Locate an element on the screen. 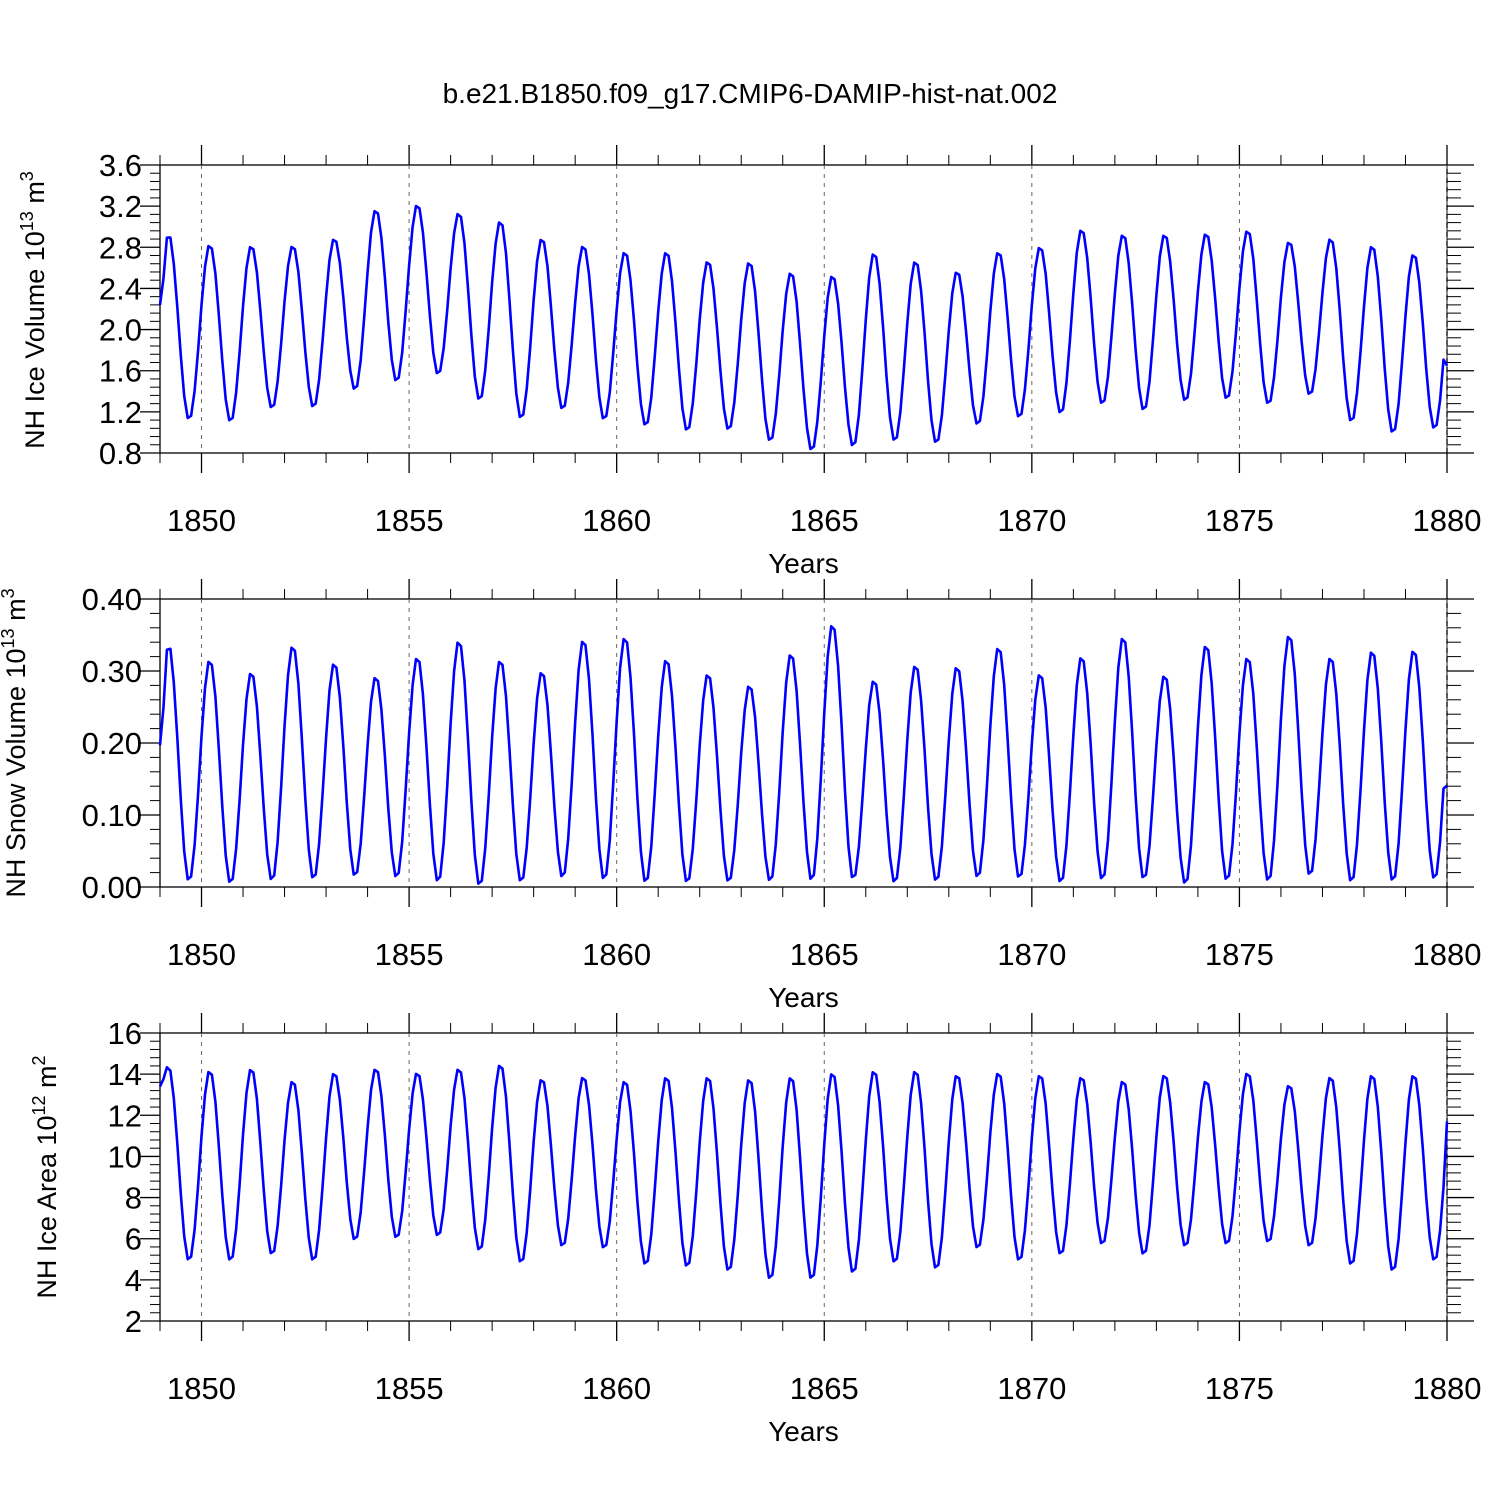 This screenshot has width=1500, height=1500. y-tick-label: 2.0 is located at coordinates (120, 330).